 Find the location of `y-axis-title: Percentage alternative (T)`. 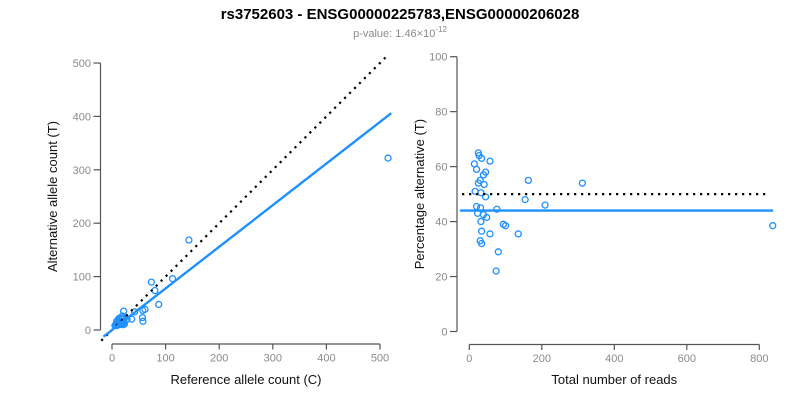

y-axis-title: Percentage alternative (T) is located at coordinates (419, 194).